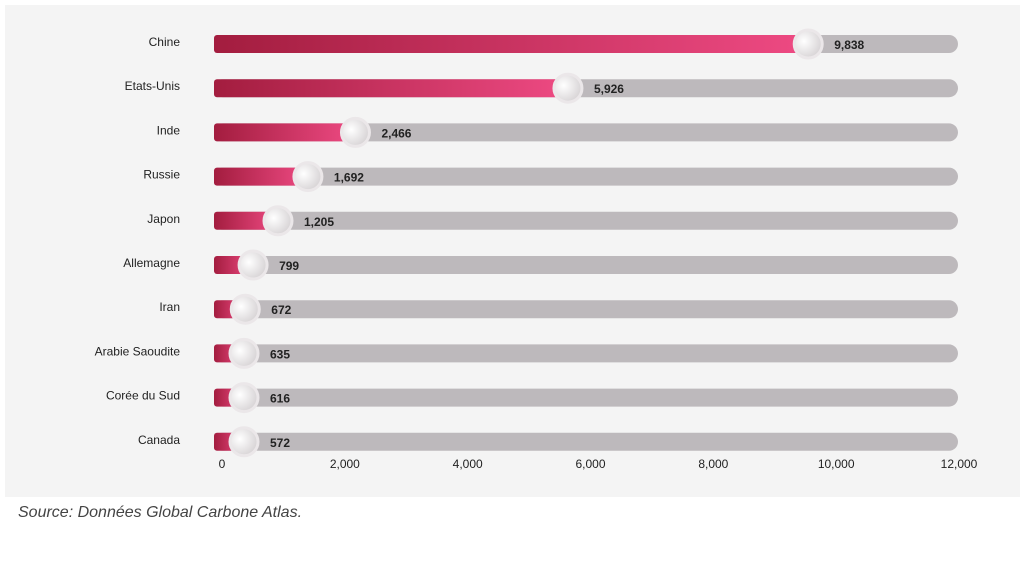  What do you see at coordinates (222, 464) in the screenshot?
I see `x-tick-label: 0` at bounding box center [222, 464].